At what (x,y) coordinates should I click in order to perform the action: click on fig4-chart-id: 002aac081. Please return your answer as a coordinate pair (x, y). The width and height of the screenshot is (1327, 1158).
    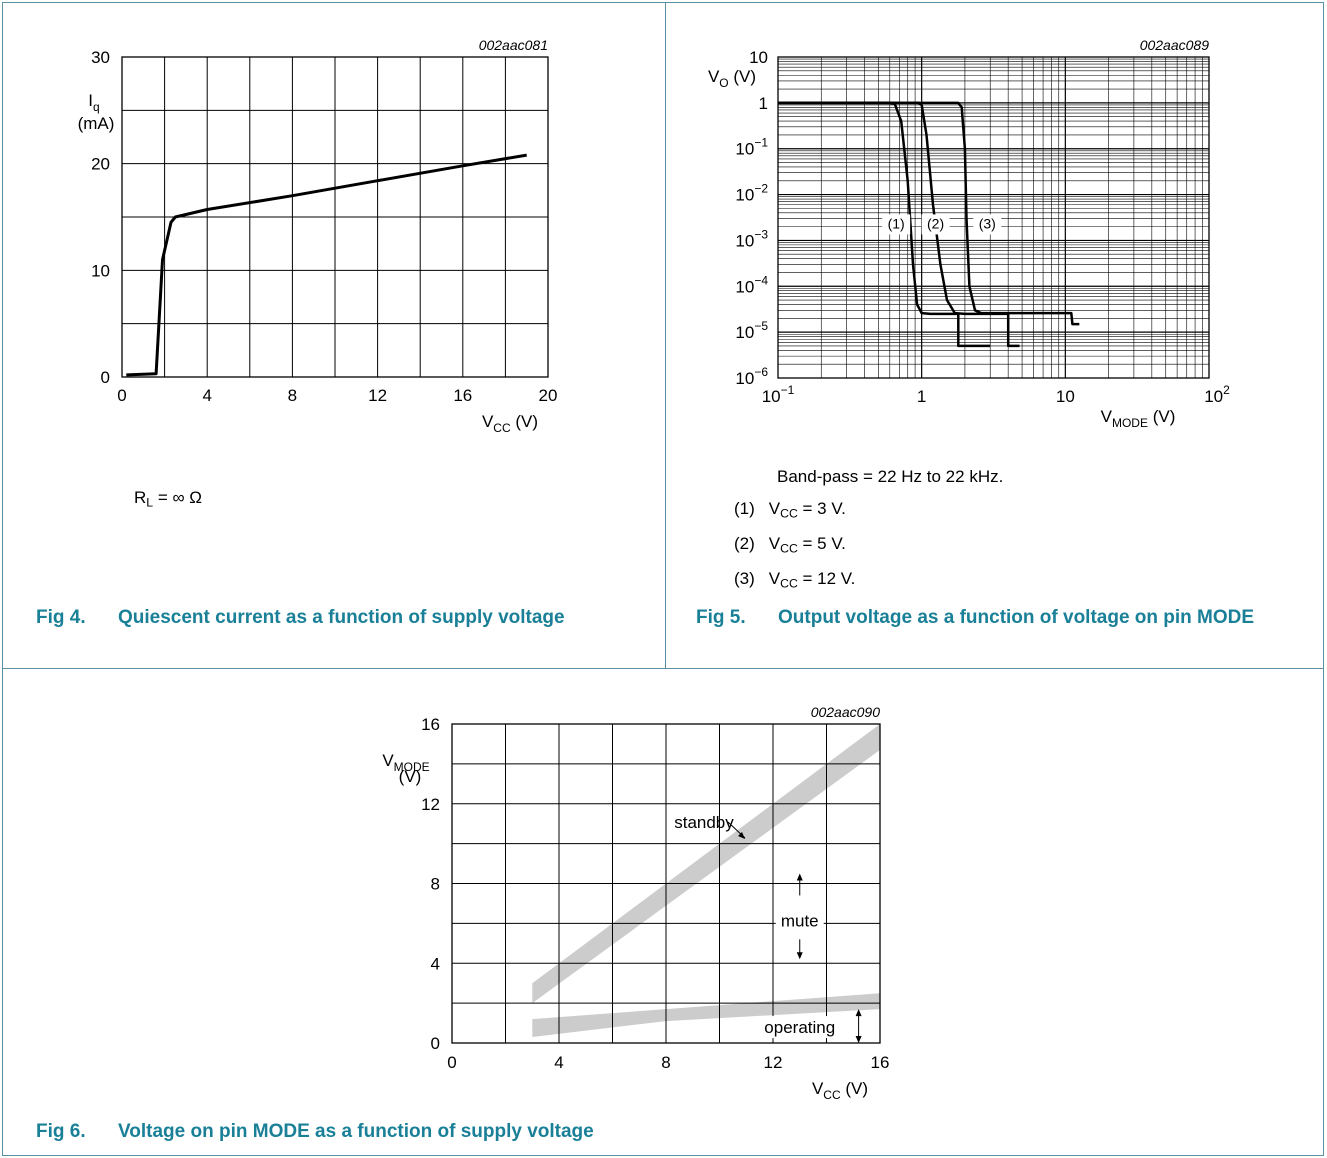
    Looking at the image, I should click on (513, 45).